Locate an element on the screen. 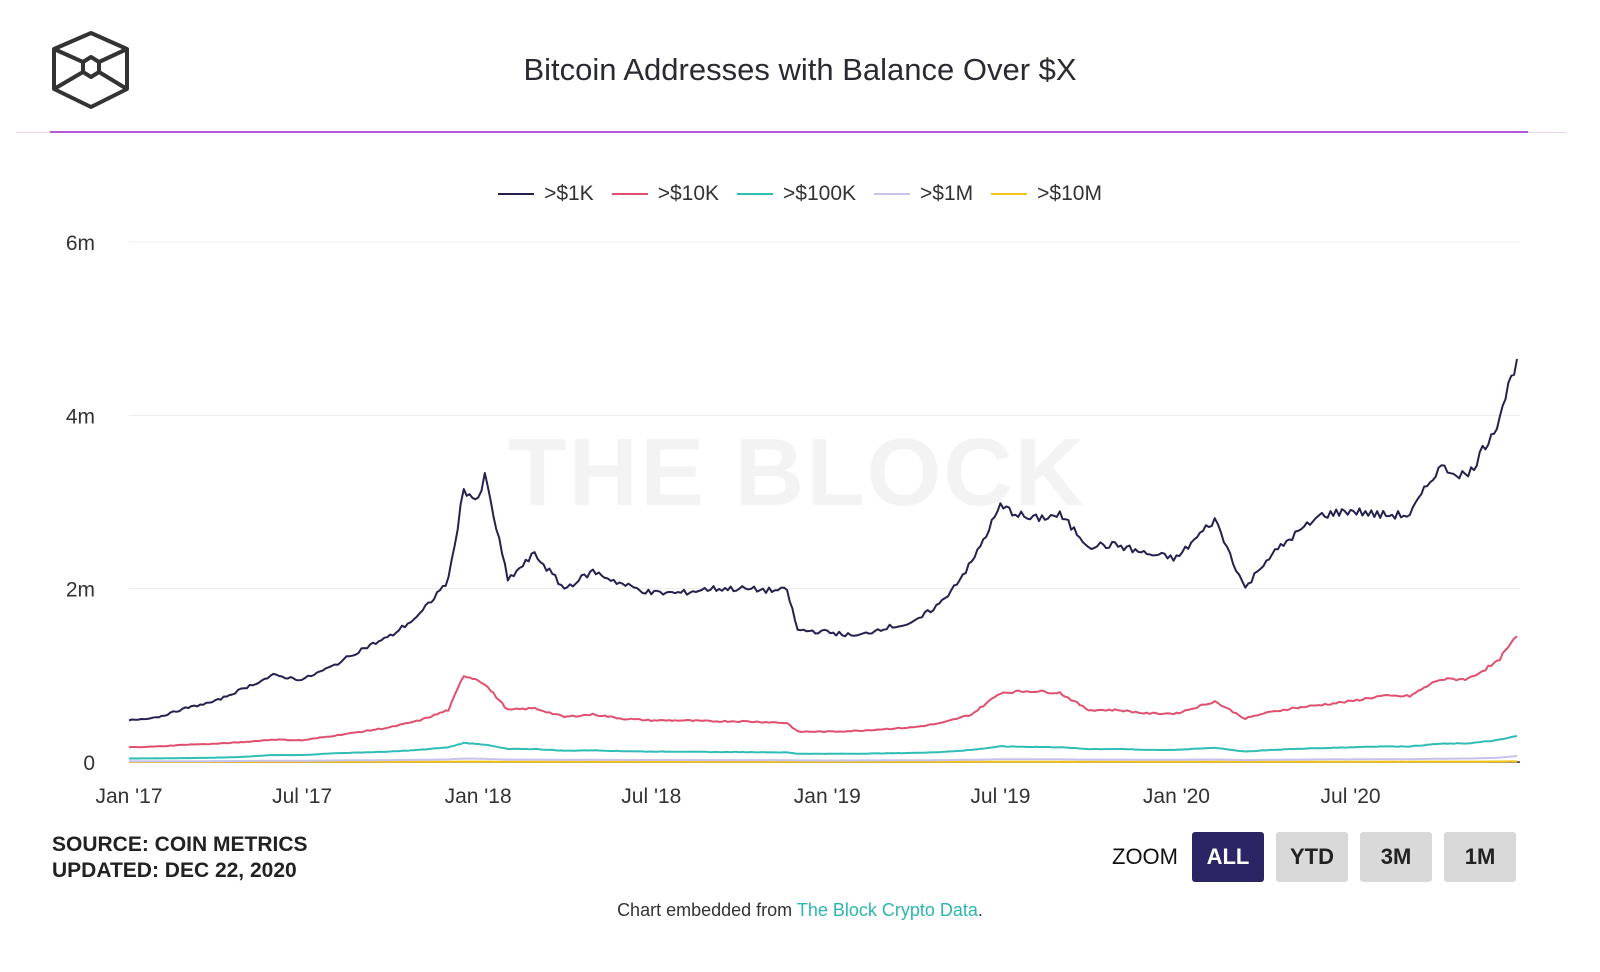 The height and width of the screenshot is (972, 1600). legend-item: >$1M is located at coordinates (923, 194).